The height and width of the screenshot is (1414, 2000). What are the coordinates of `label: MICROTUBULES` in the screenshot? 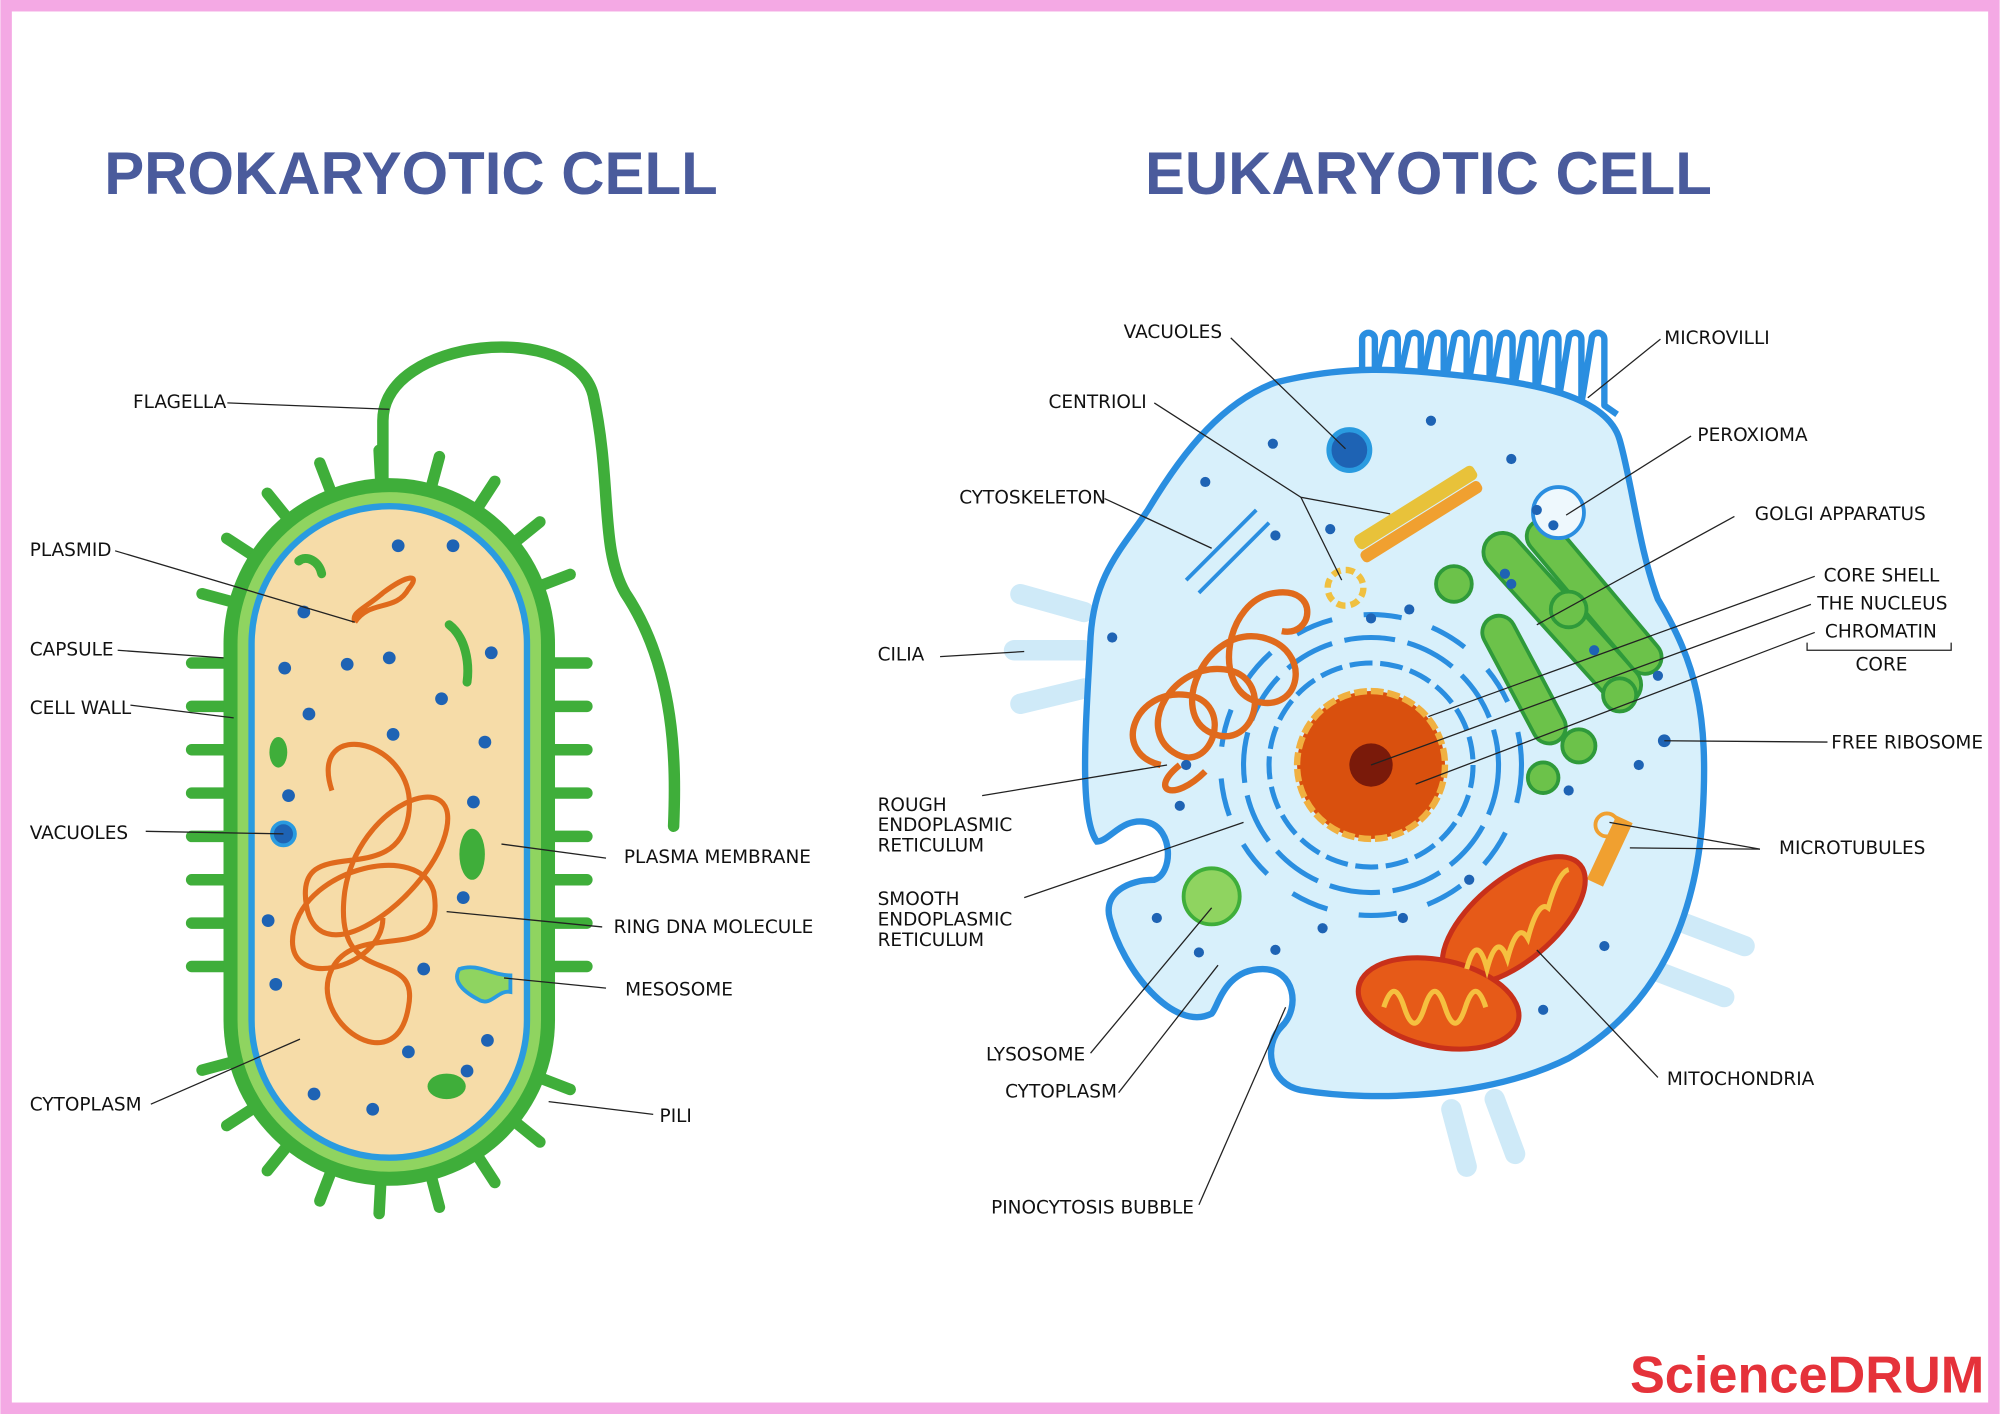 It's located at (1852, 848).